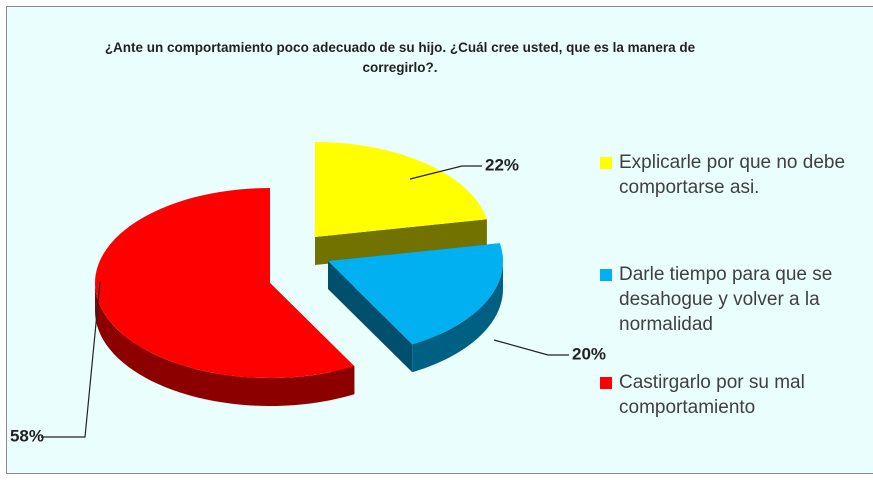 This screenshot has height=481, width=873. What do you see at coordinates (712, 395) in the screenshot?
I see `legend-label: Castirgarlo por su mal comportamiento` at bounding box center [712, 395].